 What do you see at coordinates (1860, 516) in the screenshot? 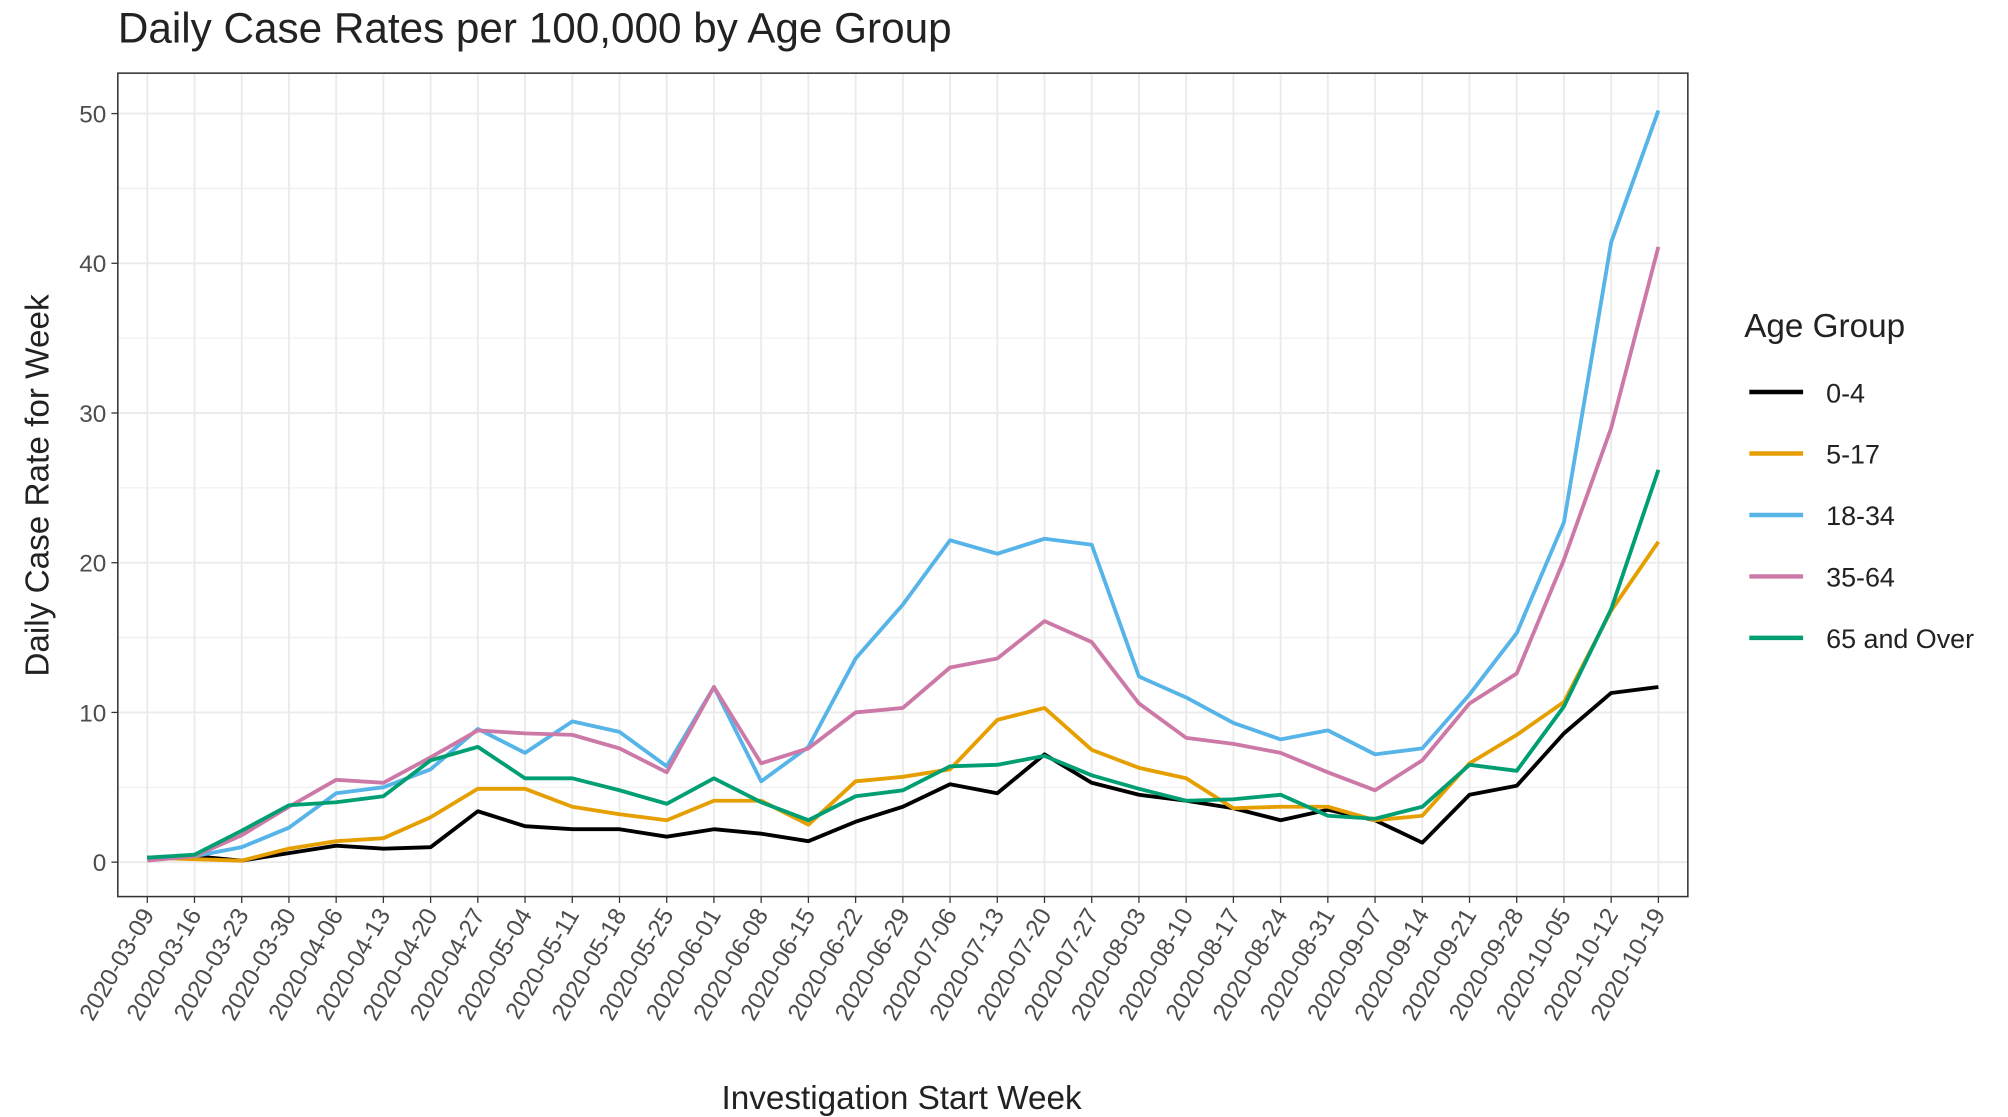
I see `legend-label: 18-34` at bounding box center [1860, 516].